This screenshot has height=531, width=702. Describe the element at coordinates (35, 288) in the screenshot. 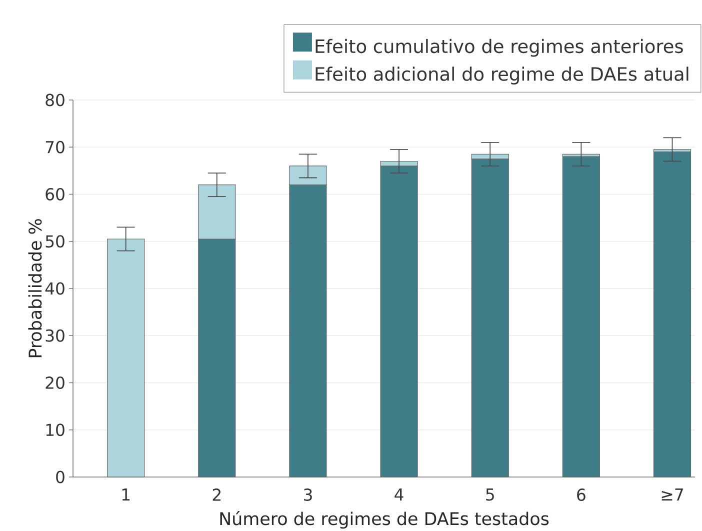

I see `y-axis-title: Probabilidade %` at that location.